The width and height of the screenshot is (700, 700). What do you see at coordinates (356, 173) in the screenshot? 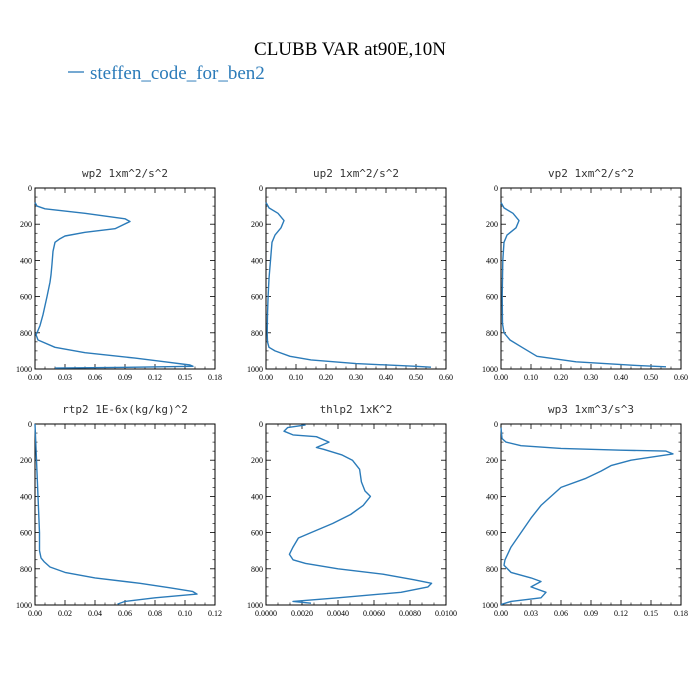
I see `panel-title: up2 1xm^2/s^2` at bounding box center [356, 173].